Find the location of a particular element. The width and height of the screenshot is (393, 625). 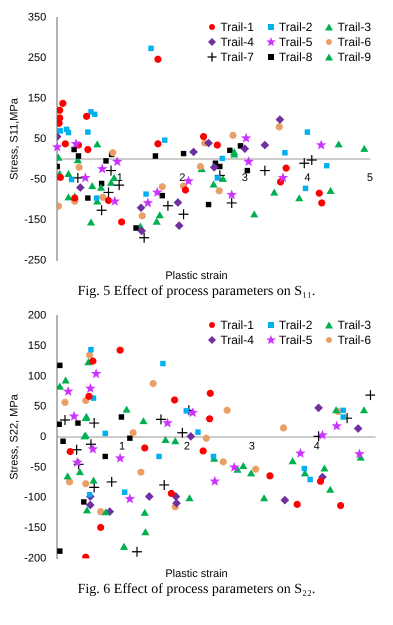

caption: Fig. 5 Effect of process parameters on S₁₁. is located at coordinates (196, 292).